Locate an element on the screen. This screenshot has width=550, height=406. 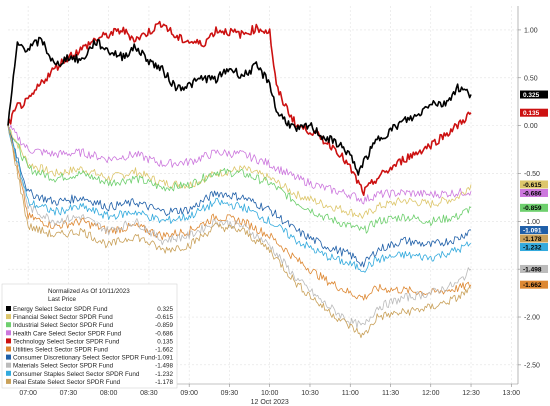
last-price-badge-label: 0.325 is located at coordinates (531, 95).